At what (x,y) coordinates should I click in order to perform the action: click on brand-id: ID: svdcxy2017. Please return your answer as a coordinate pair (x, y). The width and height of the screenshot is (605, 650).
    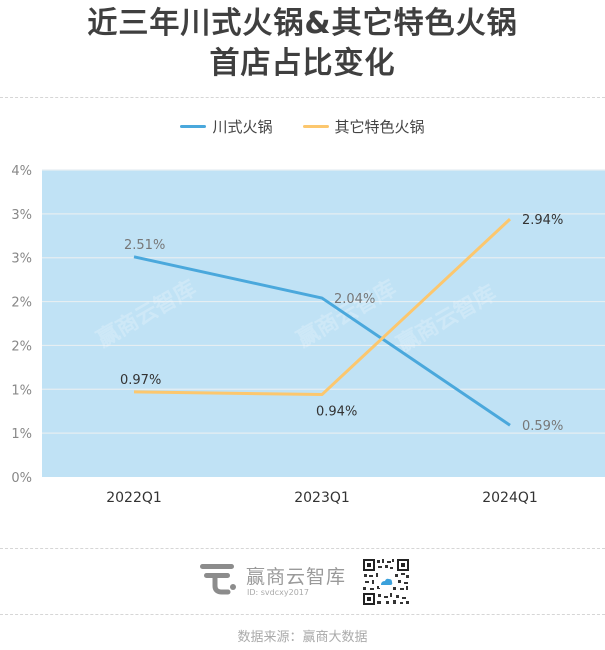
    Looking at the image, I should click on (278, 592).